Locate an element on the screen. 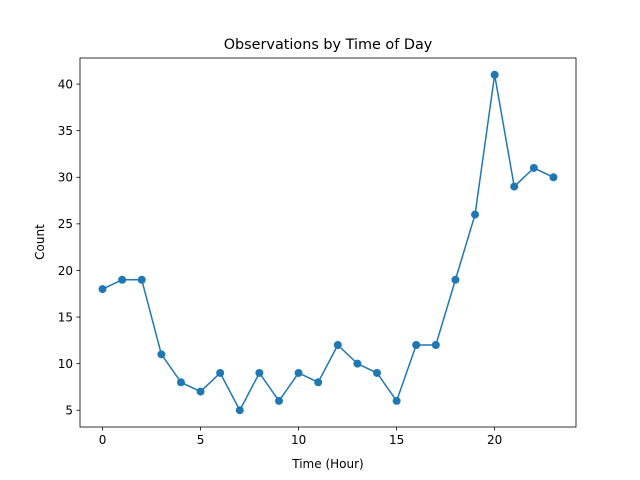 Image resolution: width=640 pixels, height=480 pixels. x-tick-label: 20 is located at coordinates (494, 440).